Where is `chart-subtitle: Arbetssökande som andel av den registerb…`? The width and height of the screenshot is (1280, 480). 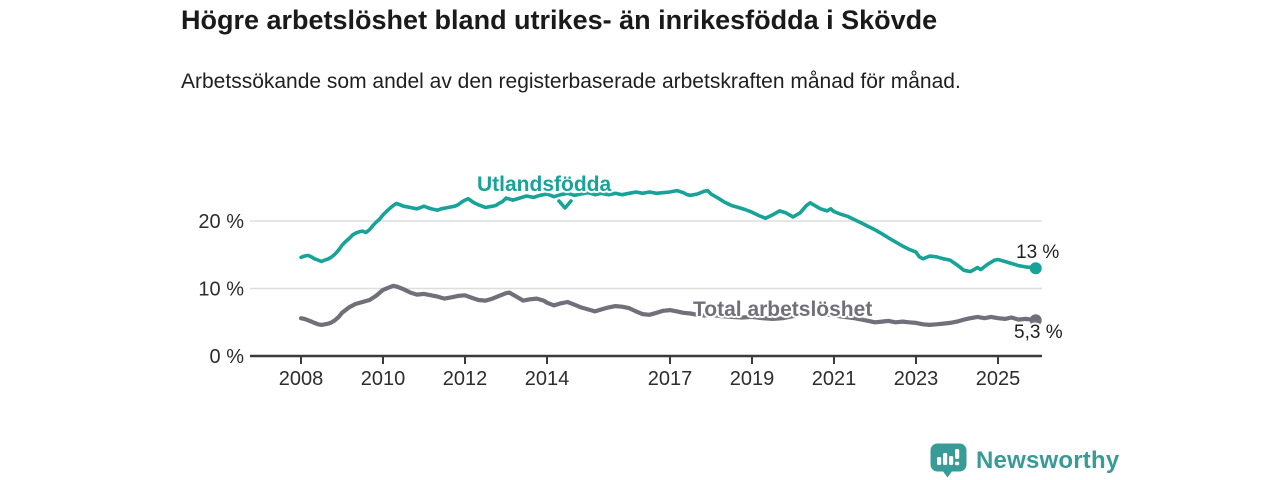 chart-subtitle: Arbetssökande som andel av den registerb… is located at coordinates (571, 81).